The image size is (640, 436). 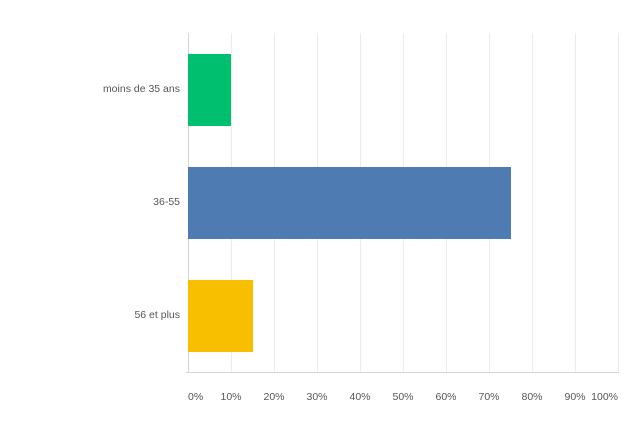 What do you see at coordinates (220, 315) in the screenshot?
I see `bar-56-et-plus` at bounding box center [220, 315].